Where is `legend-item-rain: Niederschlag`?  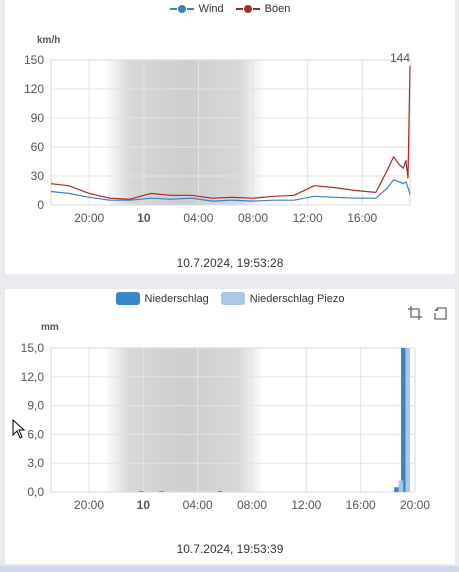
legend-item-rain: Niederschlag is located at coordinates (162, 298).